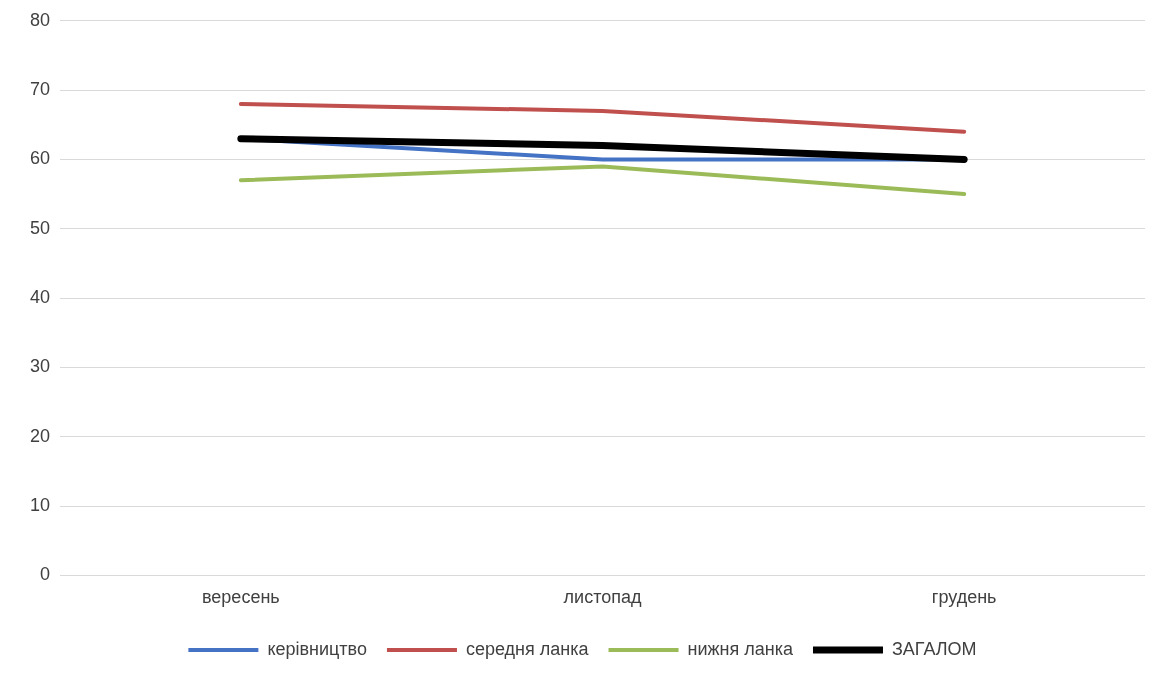  Describe the element at coordinates (40, 158) in the screenshot. I see `y-tick-label: 60` at that location.